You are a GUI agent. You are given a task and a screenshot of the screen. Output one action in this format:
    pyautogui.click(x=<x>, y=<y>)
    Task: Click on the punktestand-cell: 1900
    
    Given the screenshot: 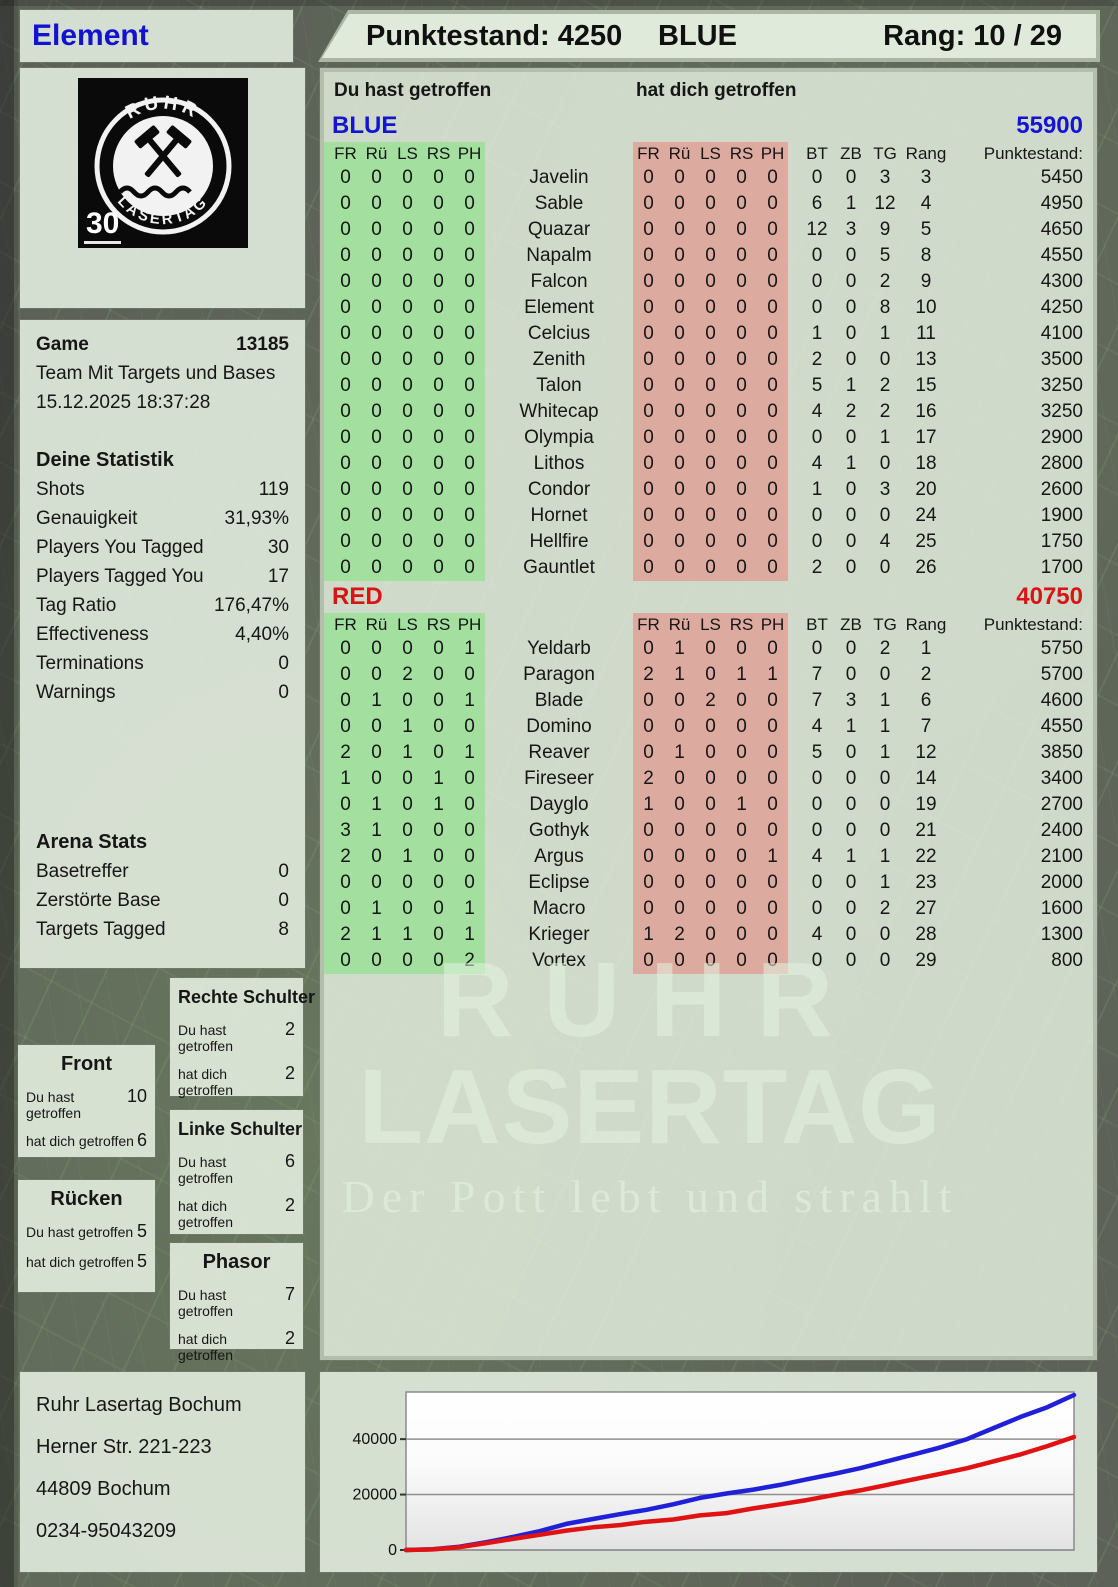 What is the action you would take?
    pyautogui.click(x=1061, y=515)
    